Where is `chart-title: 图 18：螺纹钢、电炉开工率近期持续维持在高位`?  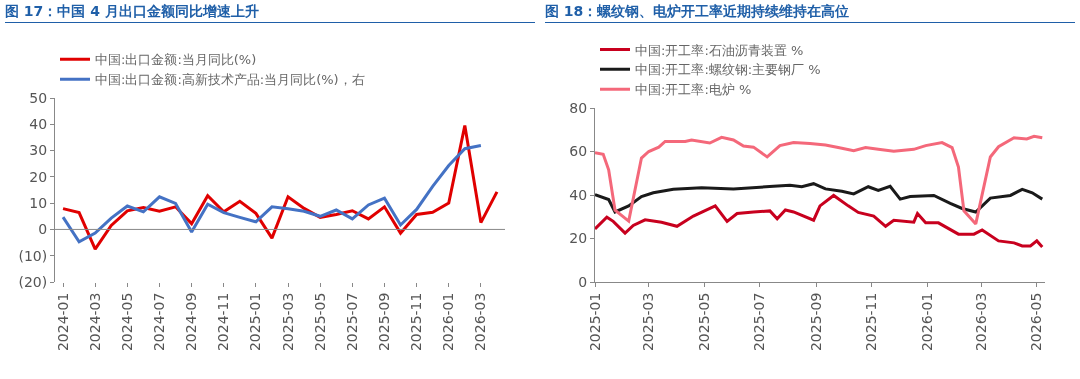 chart-title: 图 18：螺纹钢、电炉开工率近期持续维持在高位 is located at coordinates (810, 11).